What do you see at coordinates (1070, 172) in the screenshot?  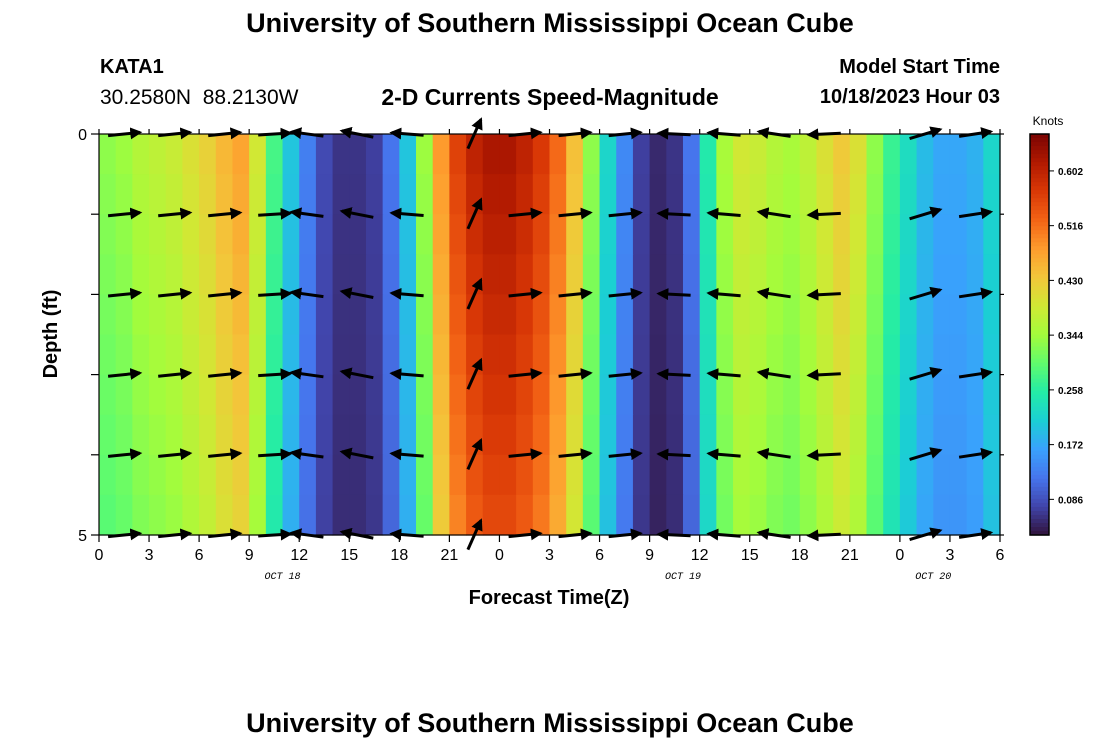 I see `colorbar-tick-label: 0.602` at bounding box center [1070, 172].